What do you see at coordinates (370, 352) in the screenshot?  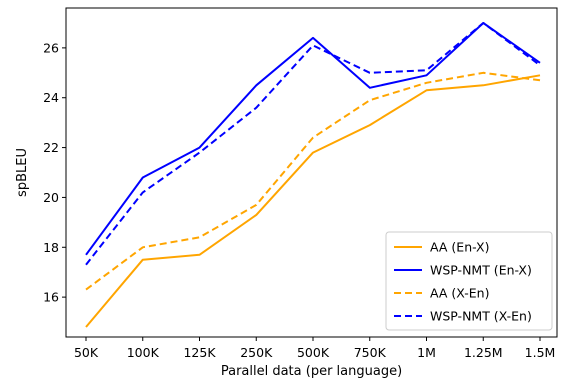 I see `x-tick-label: 750K` at bounding box center [370, 352].